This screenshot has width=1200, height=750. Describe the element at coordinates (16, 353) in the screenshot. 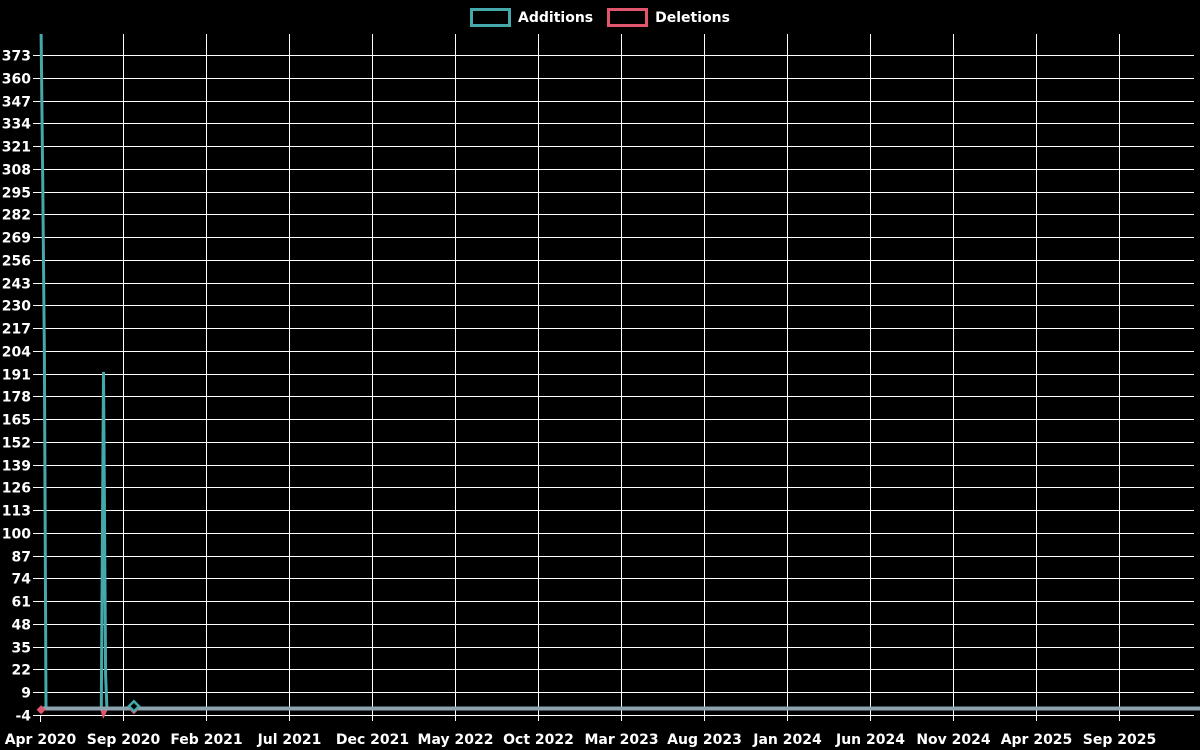

I see `svg-text: 204` at that location.